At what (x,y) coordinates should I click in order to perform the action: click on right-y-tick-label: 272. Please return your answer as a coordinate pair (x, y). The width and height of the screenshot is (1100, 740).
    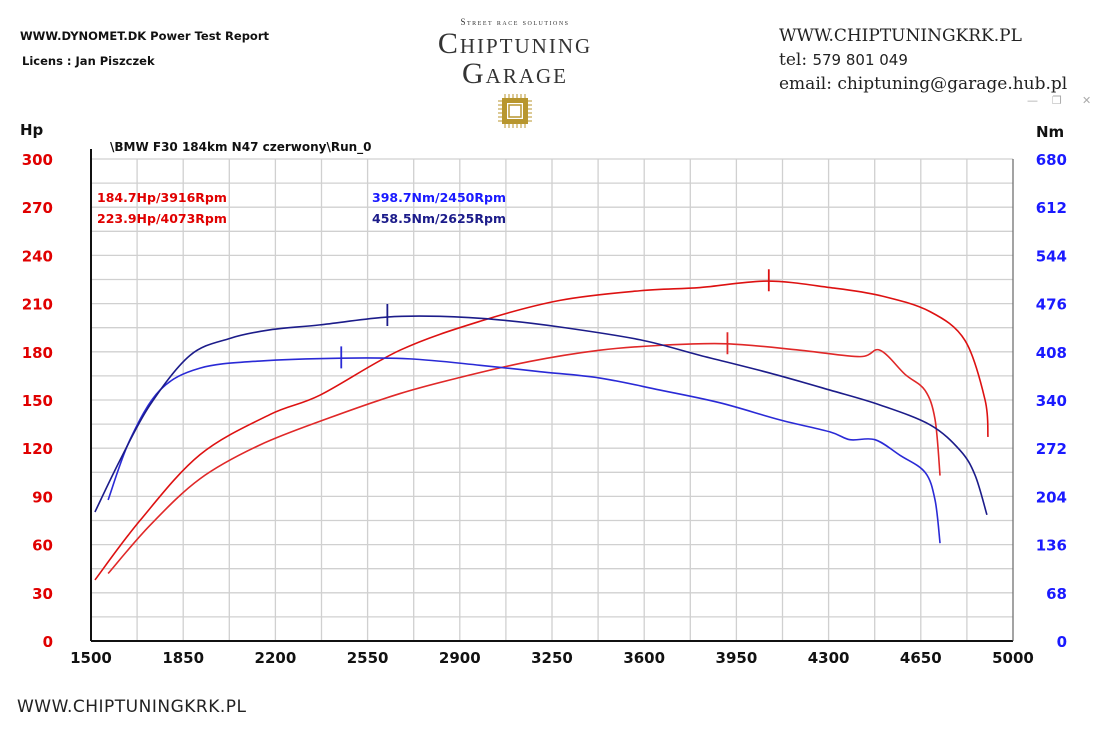
    Looking at the image, I should click on (1051, 449).